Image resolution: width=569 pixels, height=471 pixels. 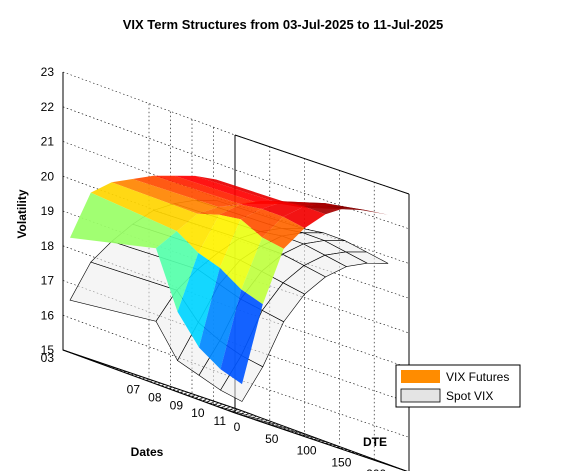 What do you see at coordinates (48, 142) in the screenshot?
I see `z-tick-label: 21` at bounding box center [48, 142].